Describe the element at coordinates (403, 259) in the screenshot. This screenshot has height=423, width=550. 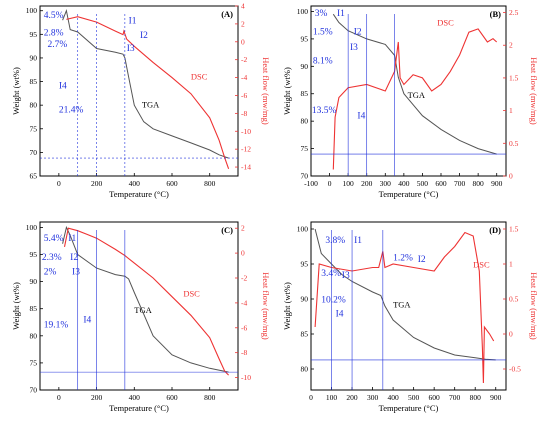
I see `annotation-label: 1.2%` at that location.